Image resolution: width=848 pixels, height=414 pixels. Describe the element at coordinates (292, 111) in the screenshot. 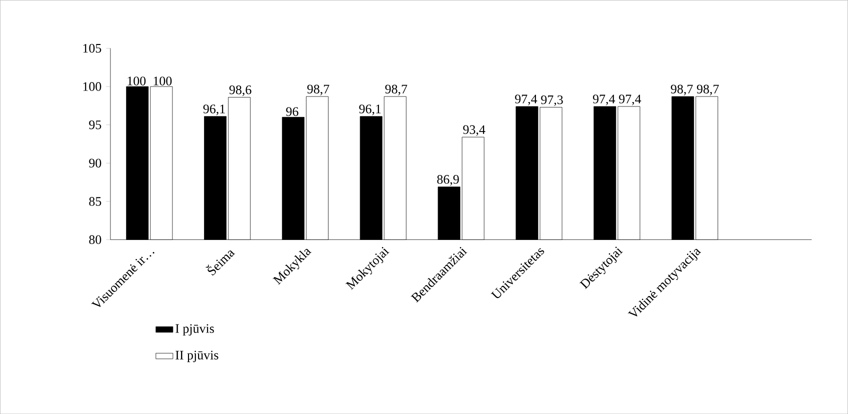

I see `data-label: 96` at that location.